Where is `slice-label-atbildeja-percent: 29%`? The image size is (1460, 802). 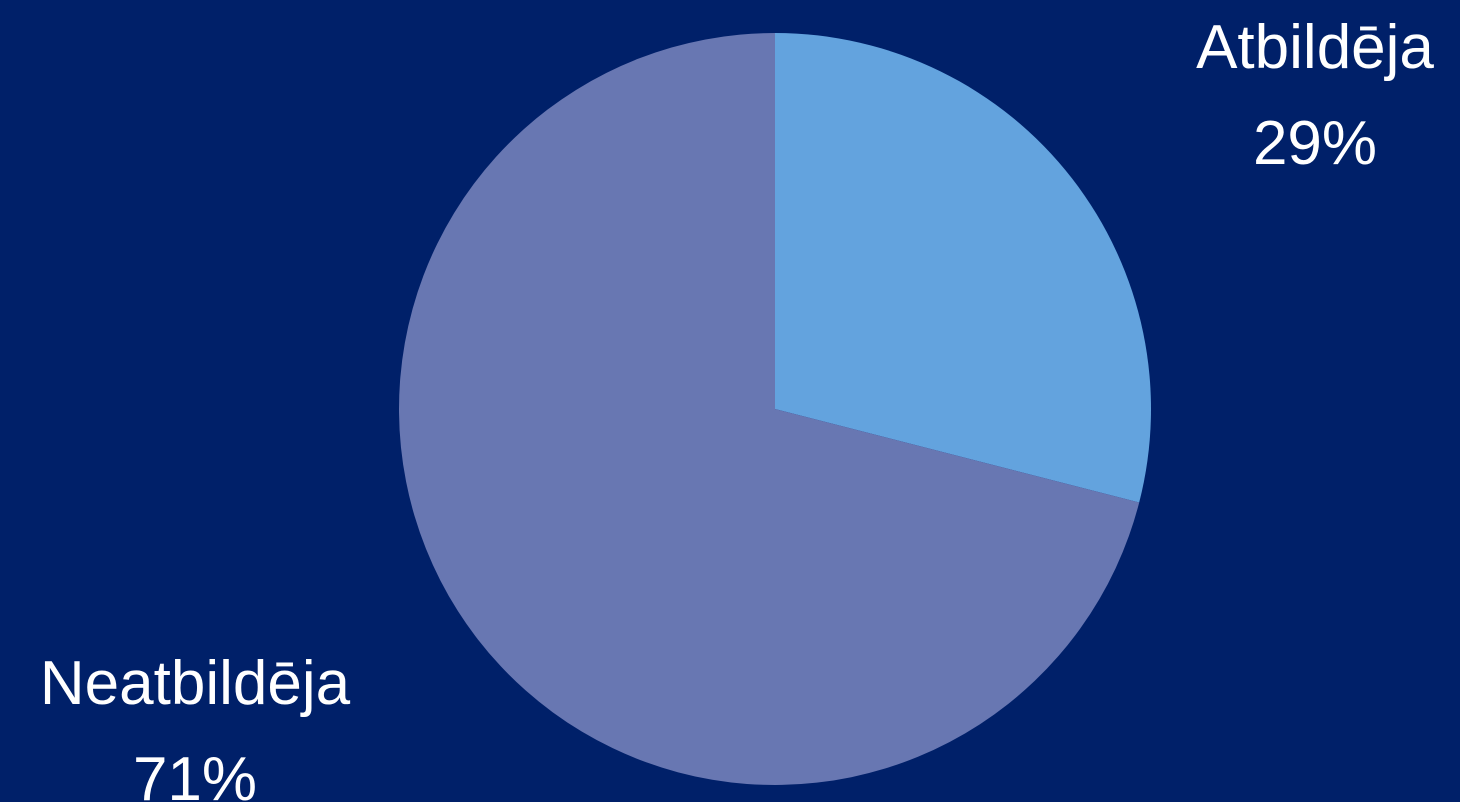
slice-label-atbildeja-percent: 29% is located at coordinates (1315, 144).